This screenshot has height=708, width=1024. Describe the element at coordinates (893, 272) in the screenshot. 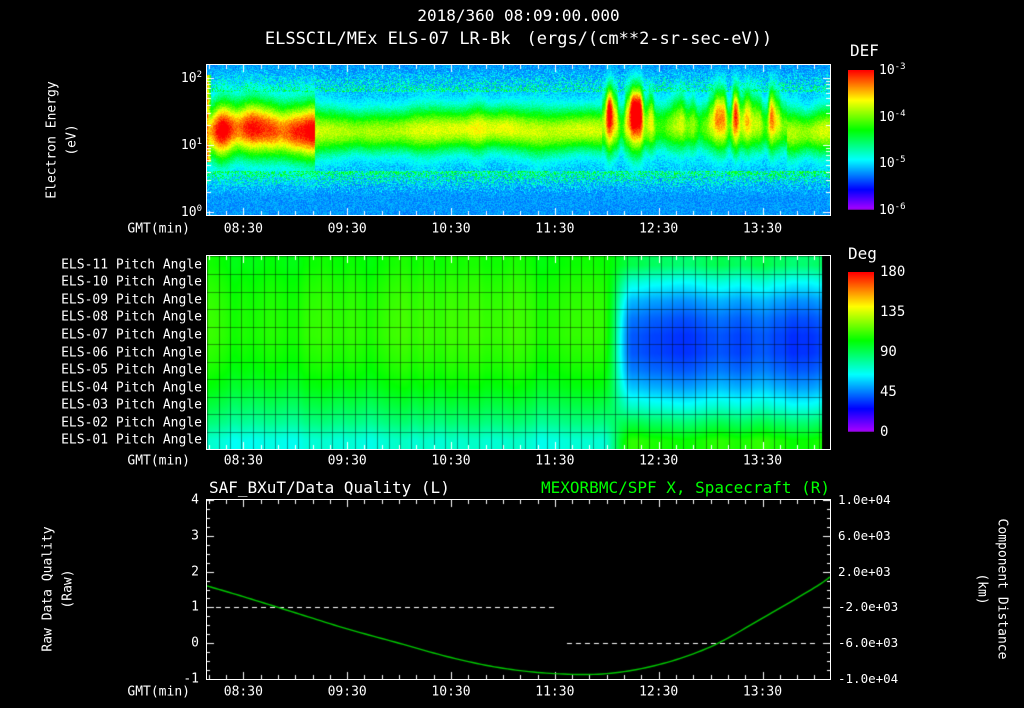

I see `colorbar-deg-tick-180: 180` at that location.